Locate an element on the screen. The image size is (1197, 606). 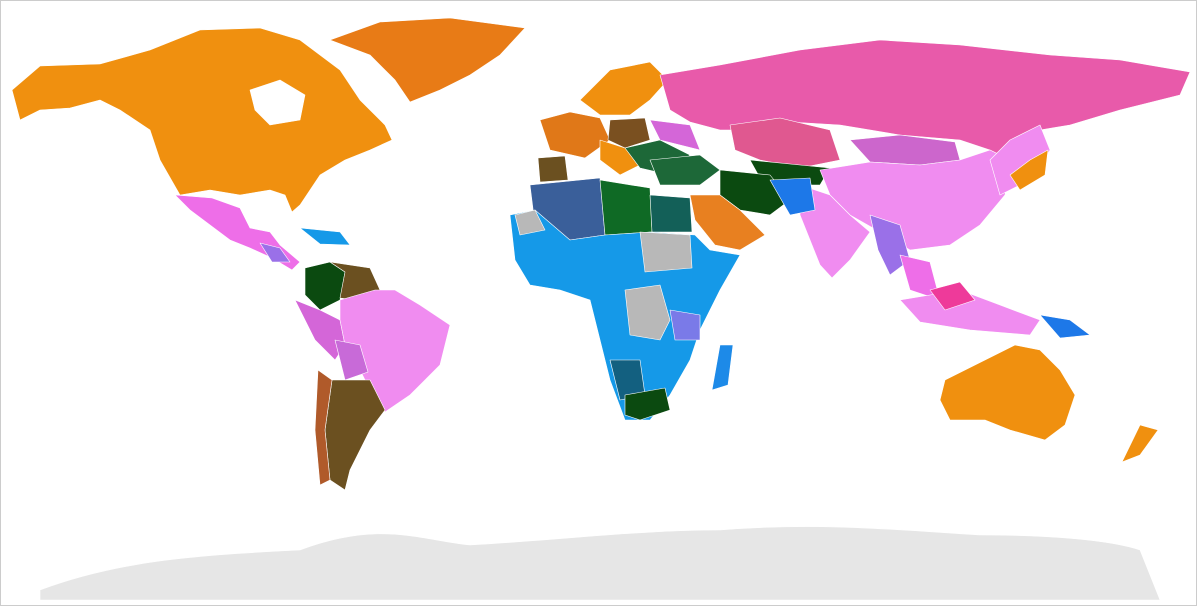
hudson-bay is located at coordinates (277, 102).